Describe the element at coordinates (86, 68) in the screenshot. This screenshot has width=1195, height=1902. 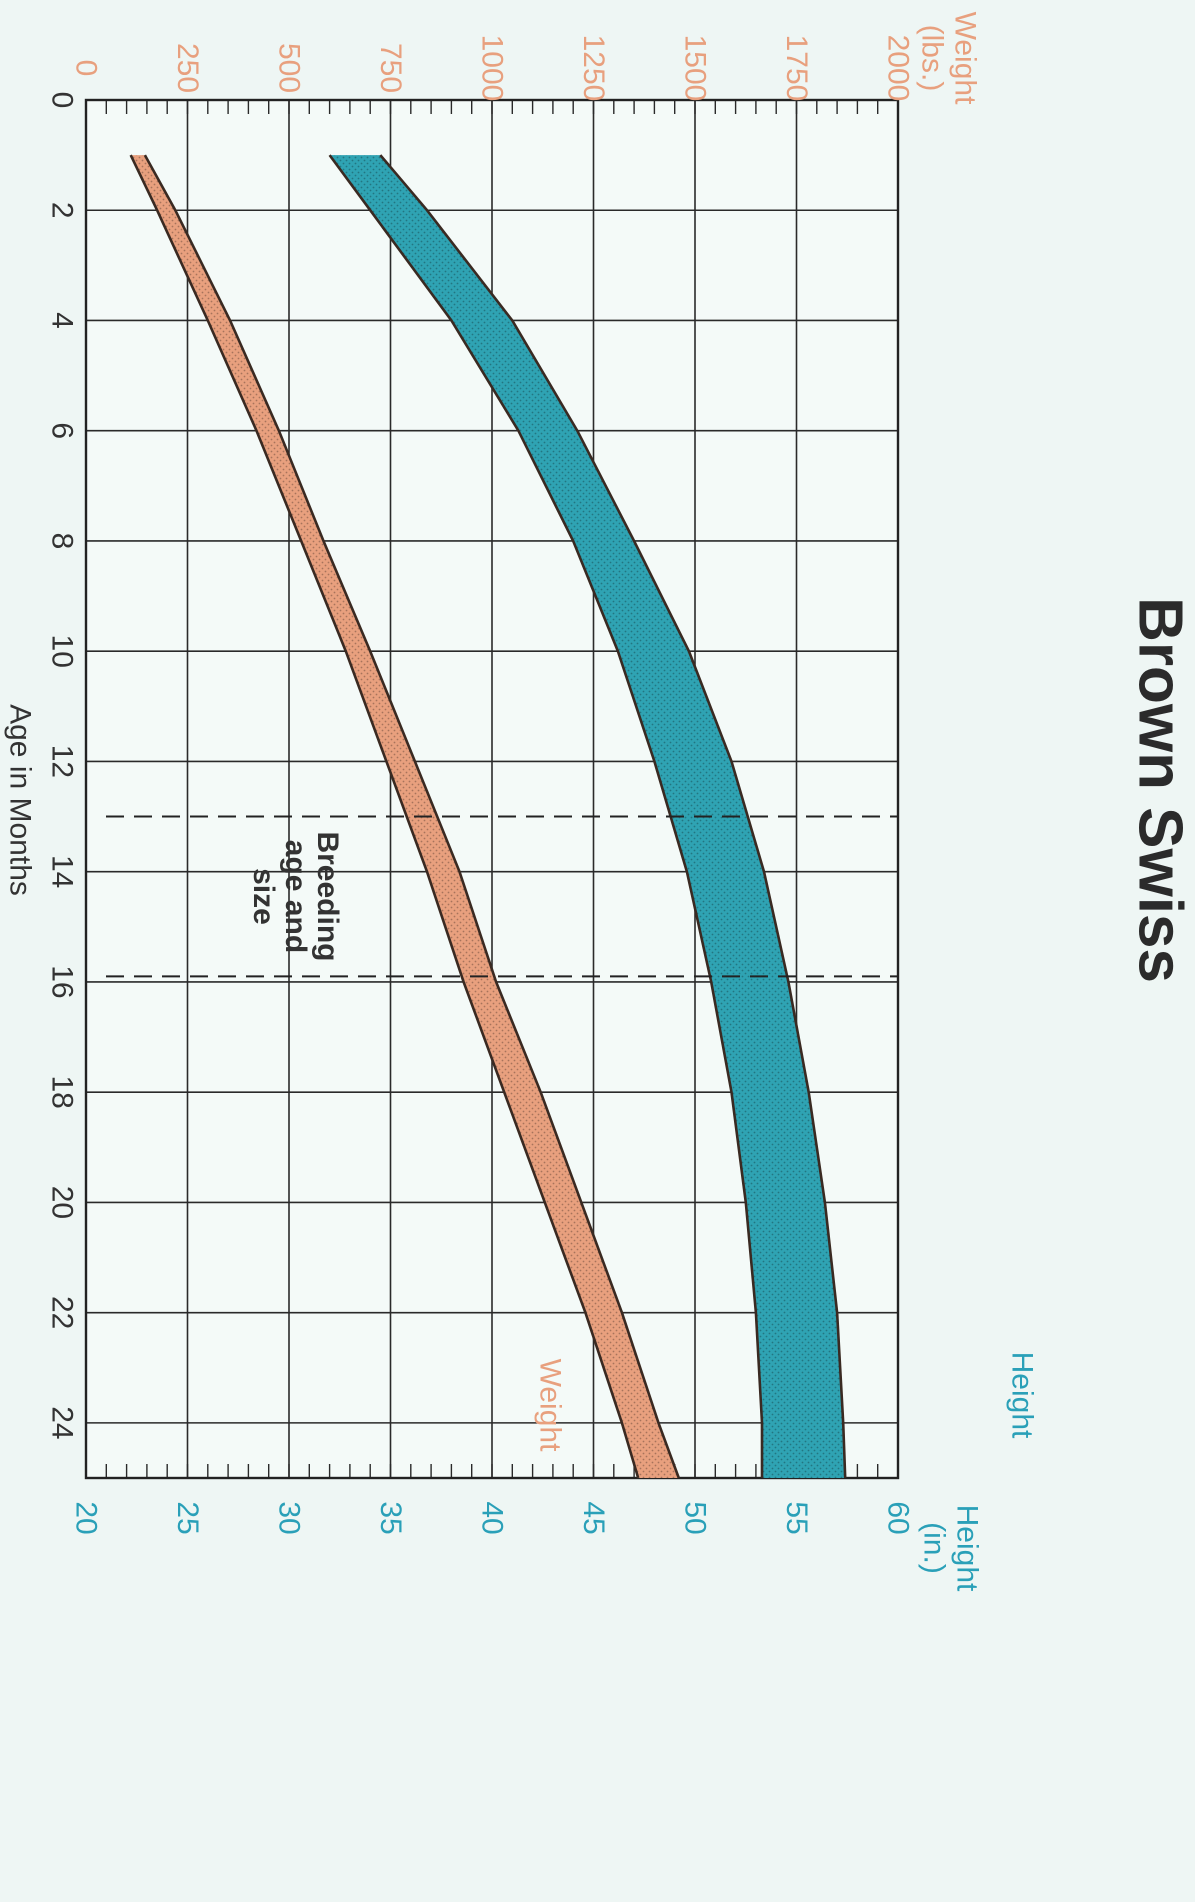
I see `weight-tick-label: 0` at that location.